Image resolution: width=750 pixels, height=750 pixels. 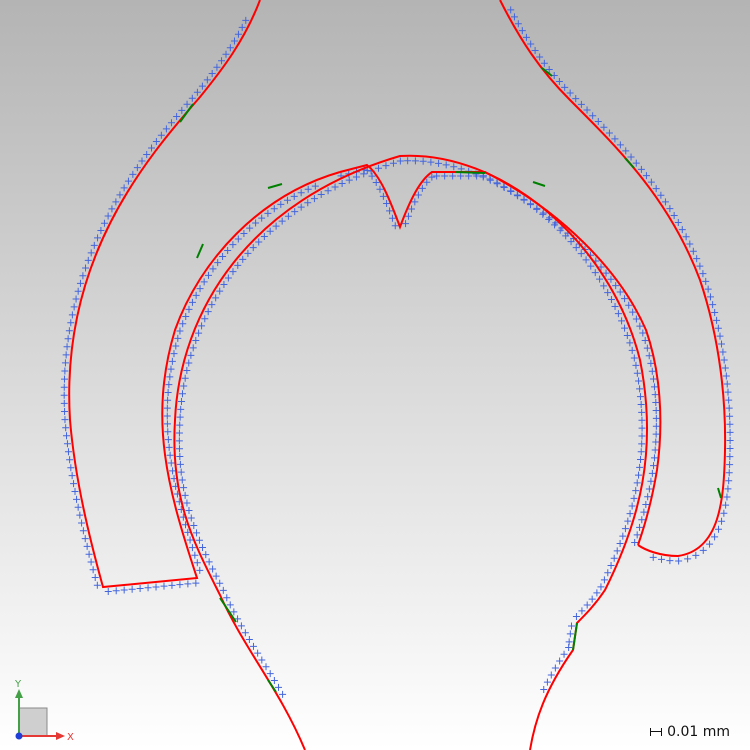 I want to click on view-cube, so click(x=33, y=722).